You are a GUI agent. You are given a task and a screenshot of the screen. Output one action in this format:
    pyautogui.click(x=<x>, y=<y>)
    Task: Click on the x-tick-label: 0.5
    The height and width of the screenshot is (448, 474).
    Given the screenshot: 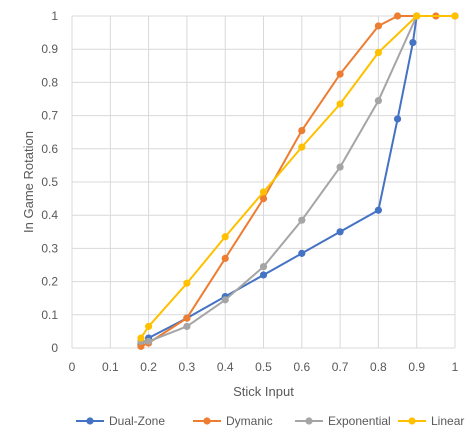 What is the action you would take?
    pyautogui.click(x=263, y=367)
    